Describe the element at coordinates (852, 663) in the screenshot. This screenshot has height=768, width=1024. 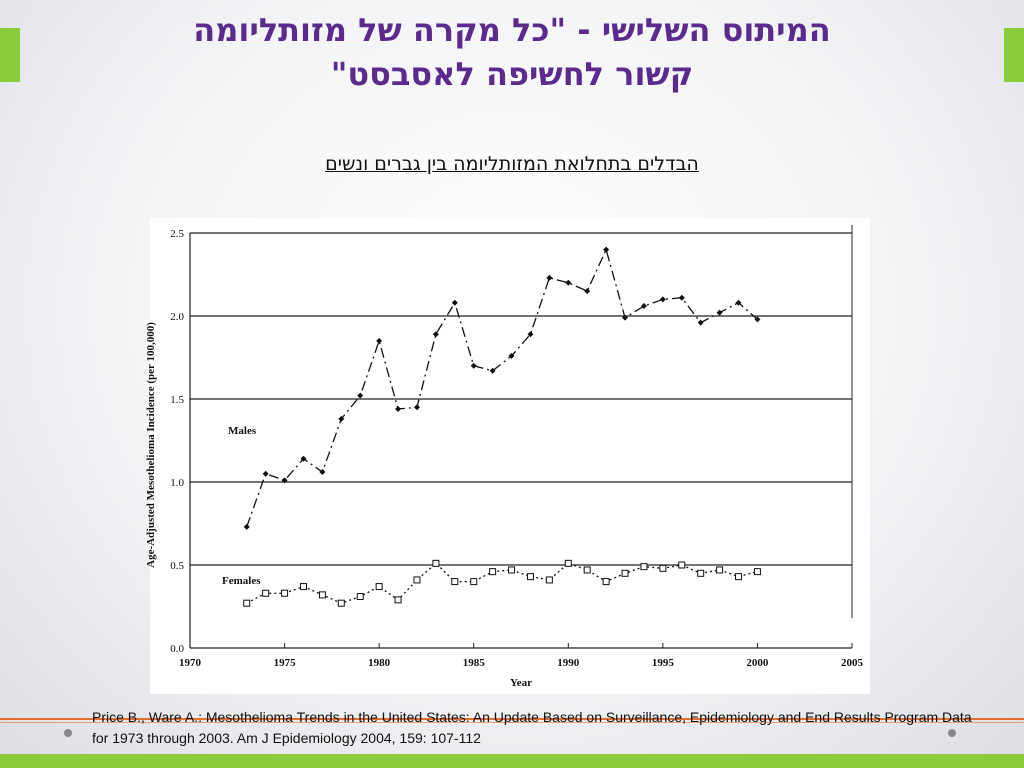
I see `x-tick-label: 2005` at that location.